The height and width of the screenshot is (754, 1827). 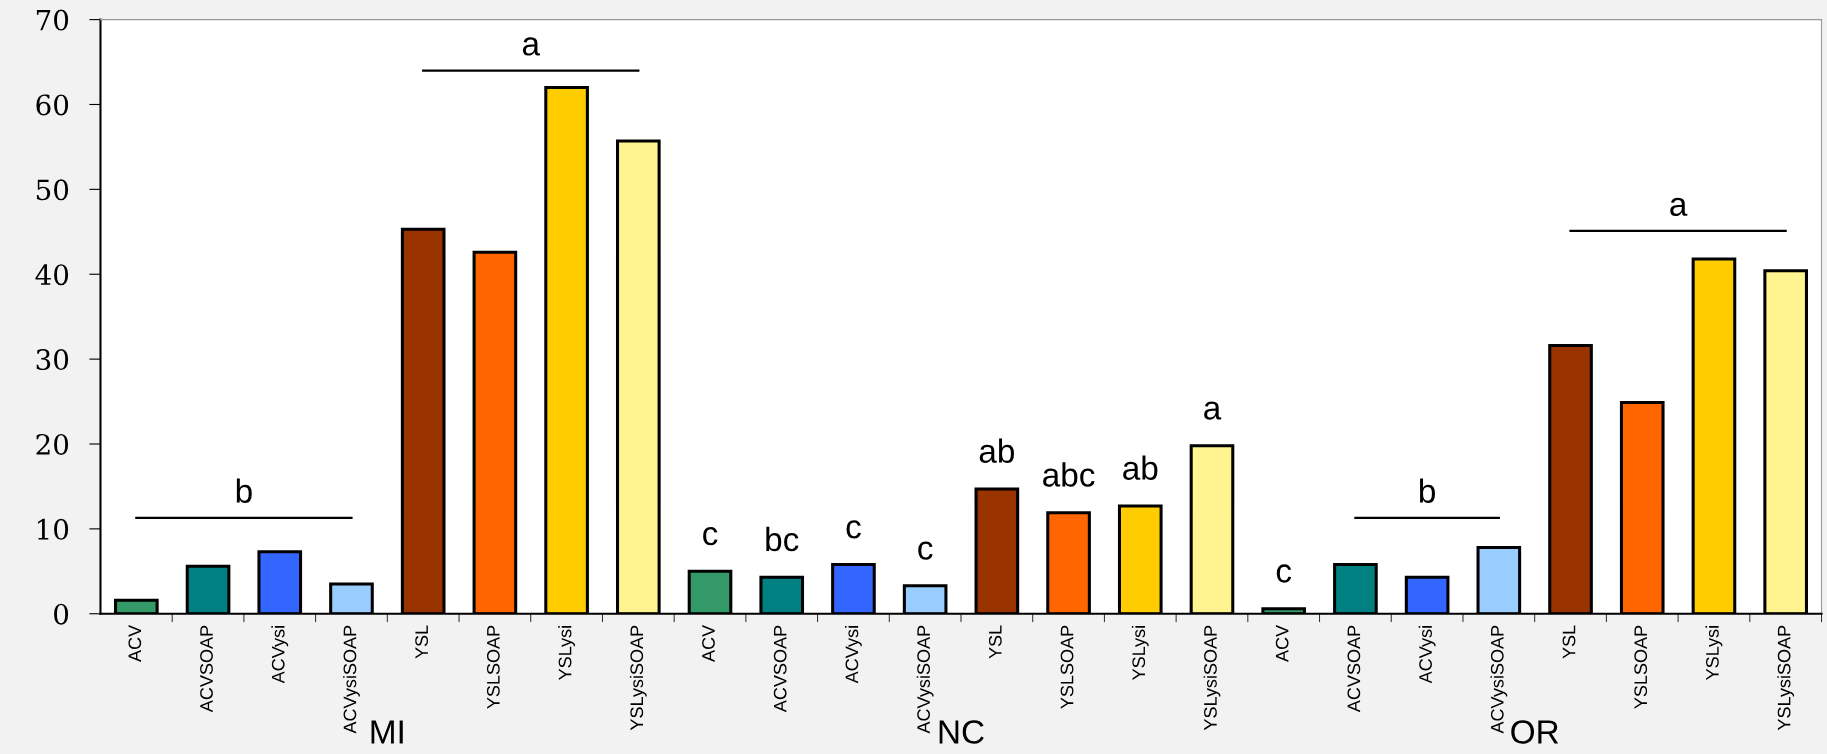 I want to click on y-tick-label: 40, so click(x=52, y=275).